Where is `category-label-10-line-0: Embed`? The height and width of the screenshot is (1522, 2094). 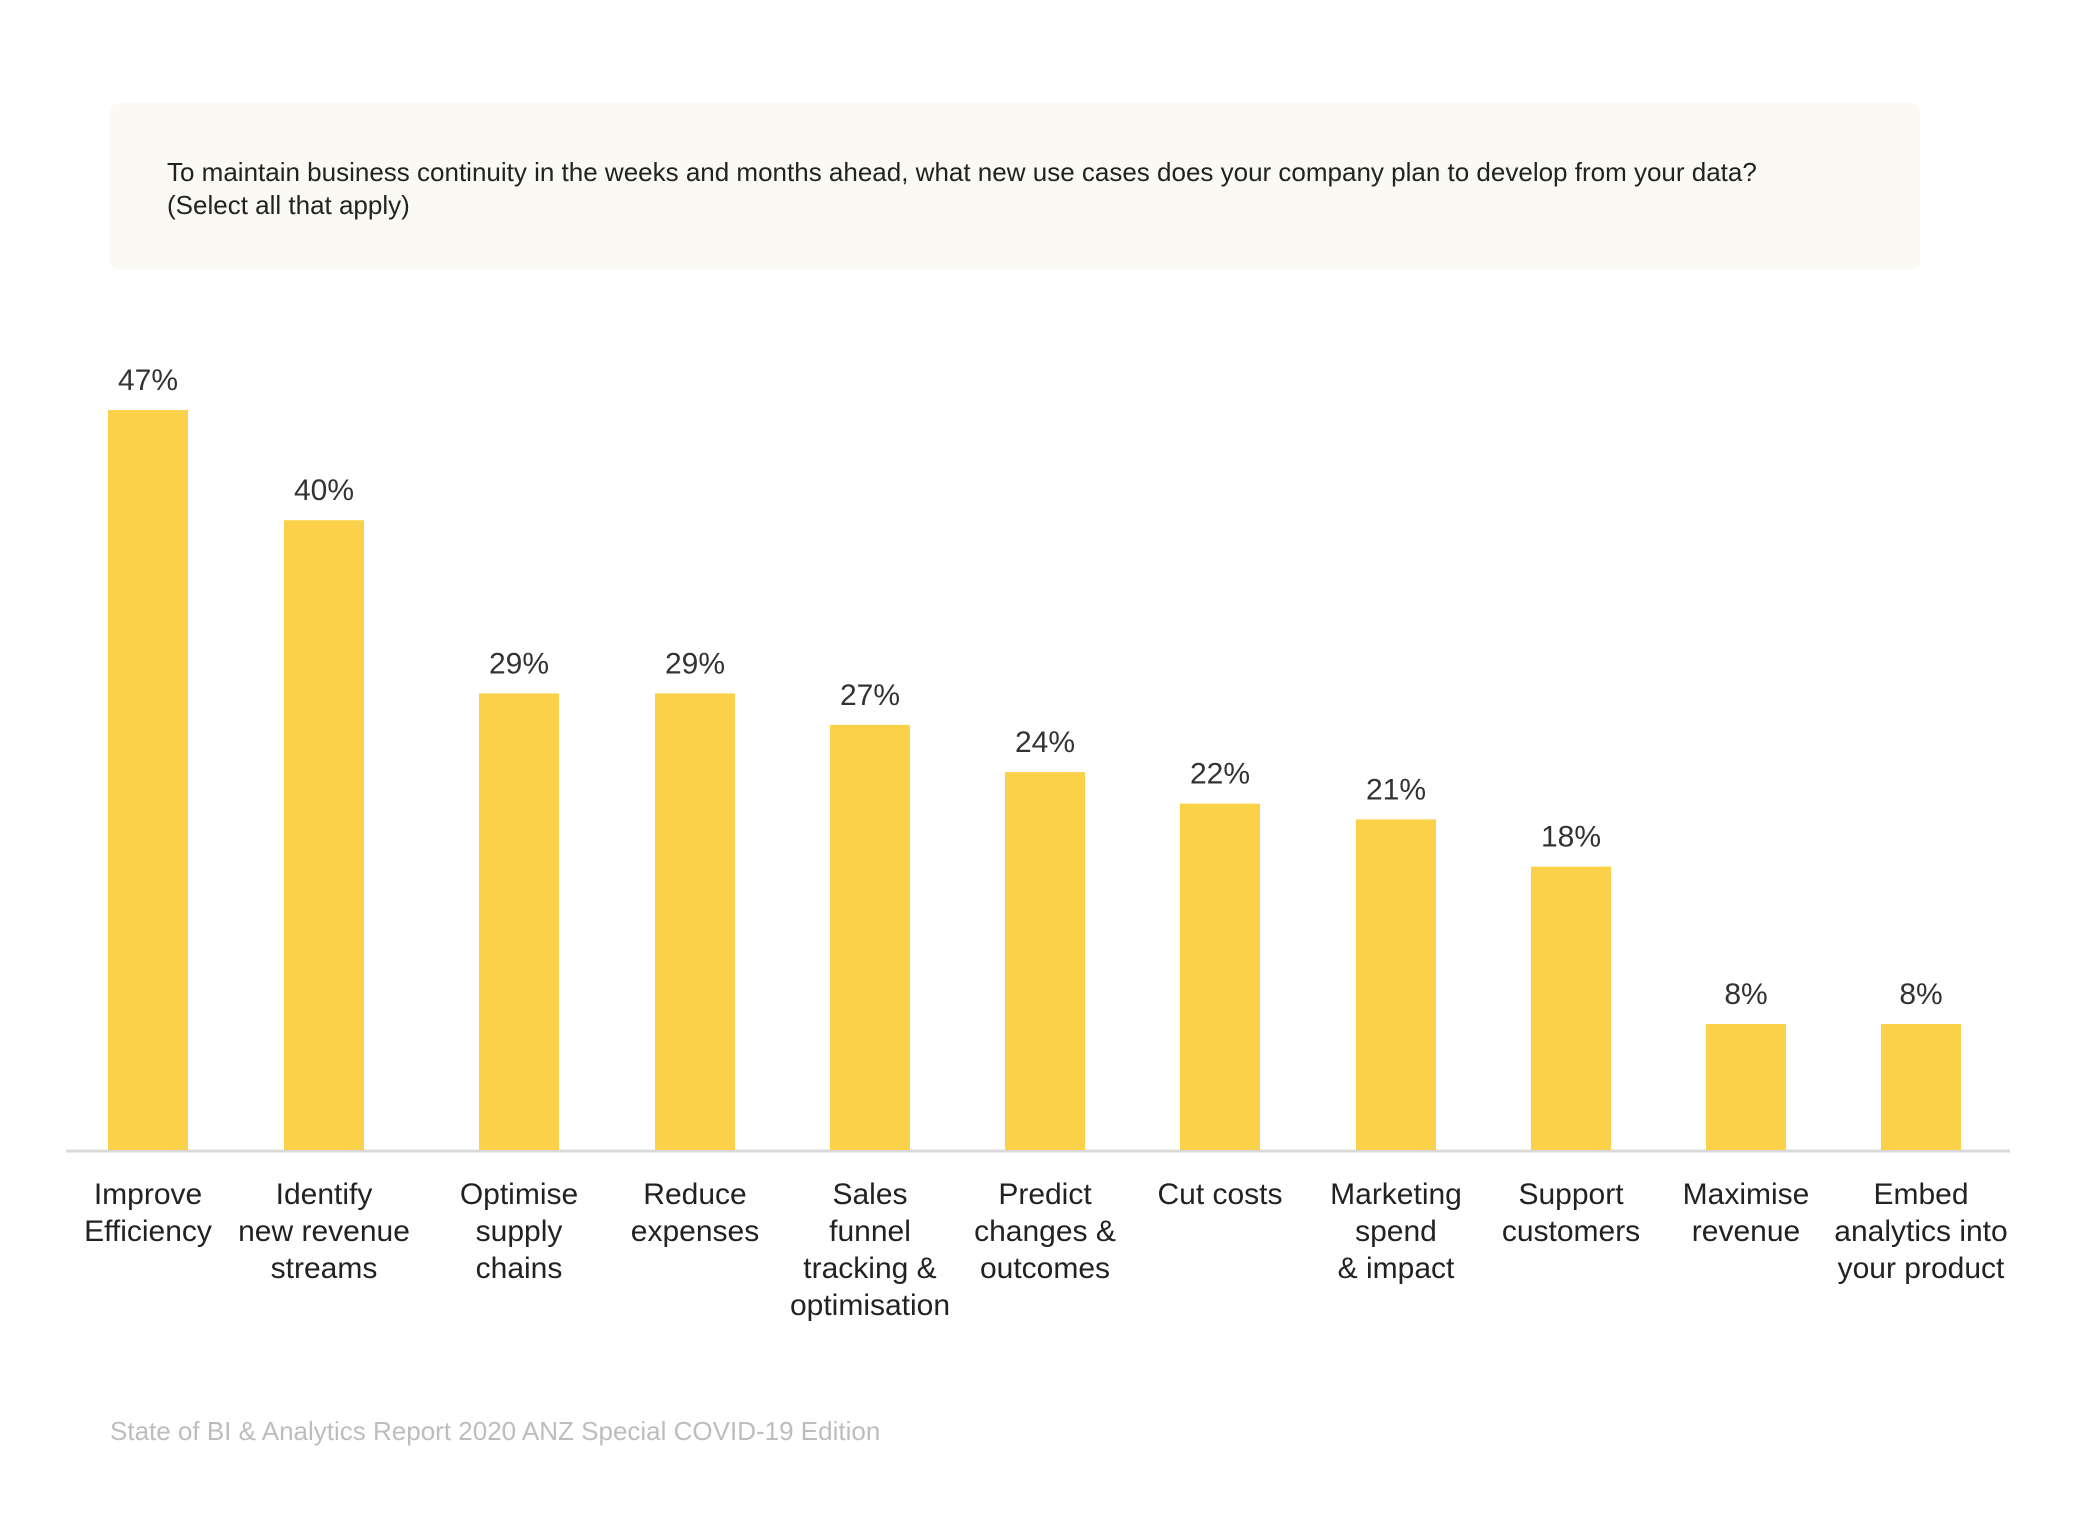
category-label-10-line-0: Embed is located at coordinates (1920, 1194).